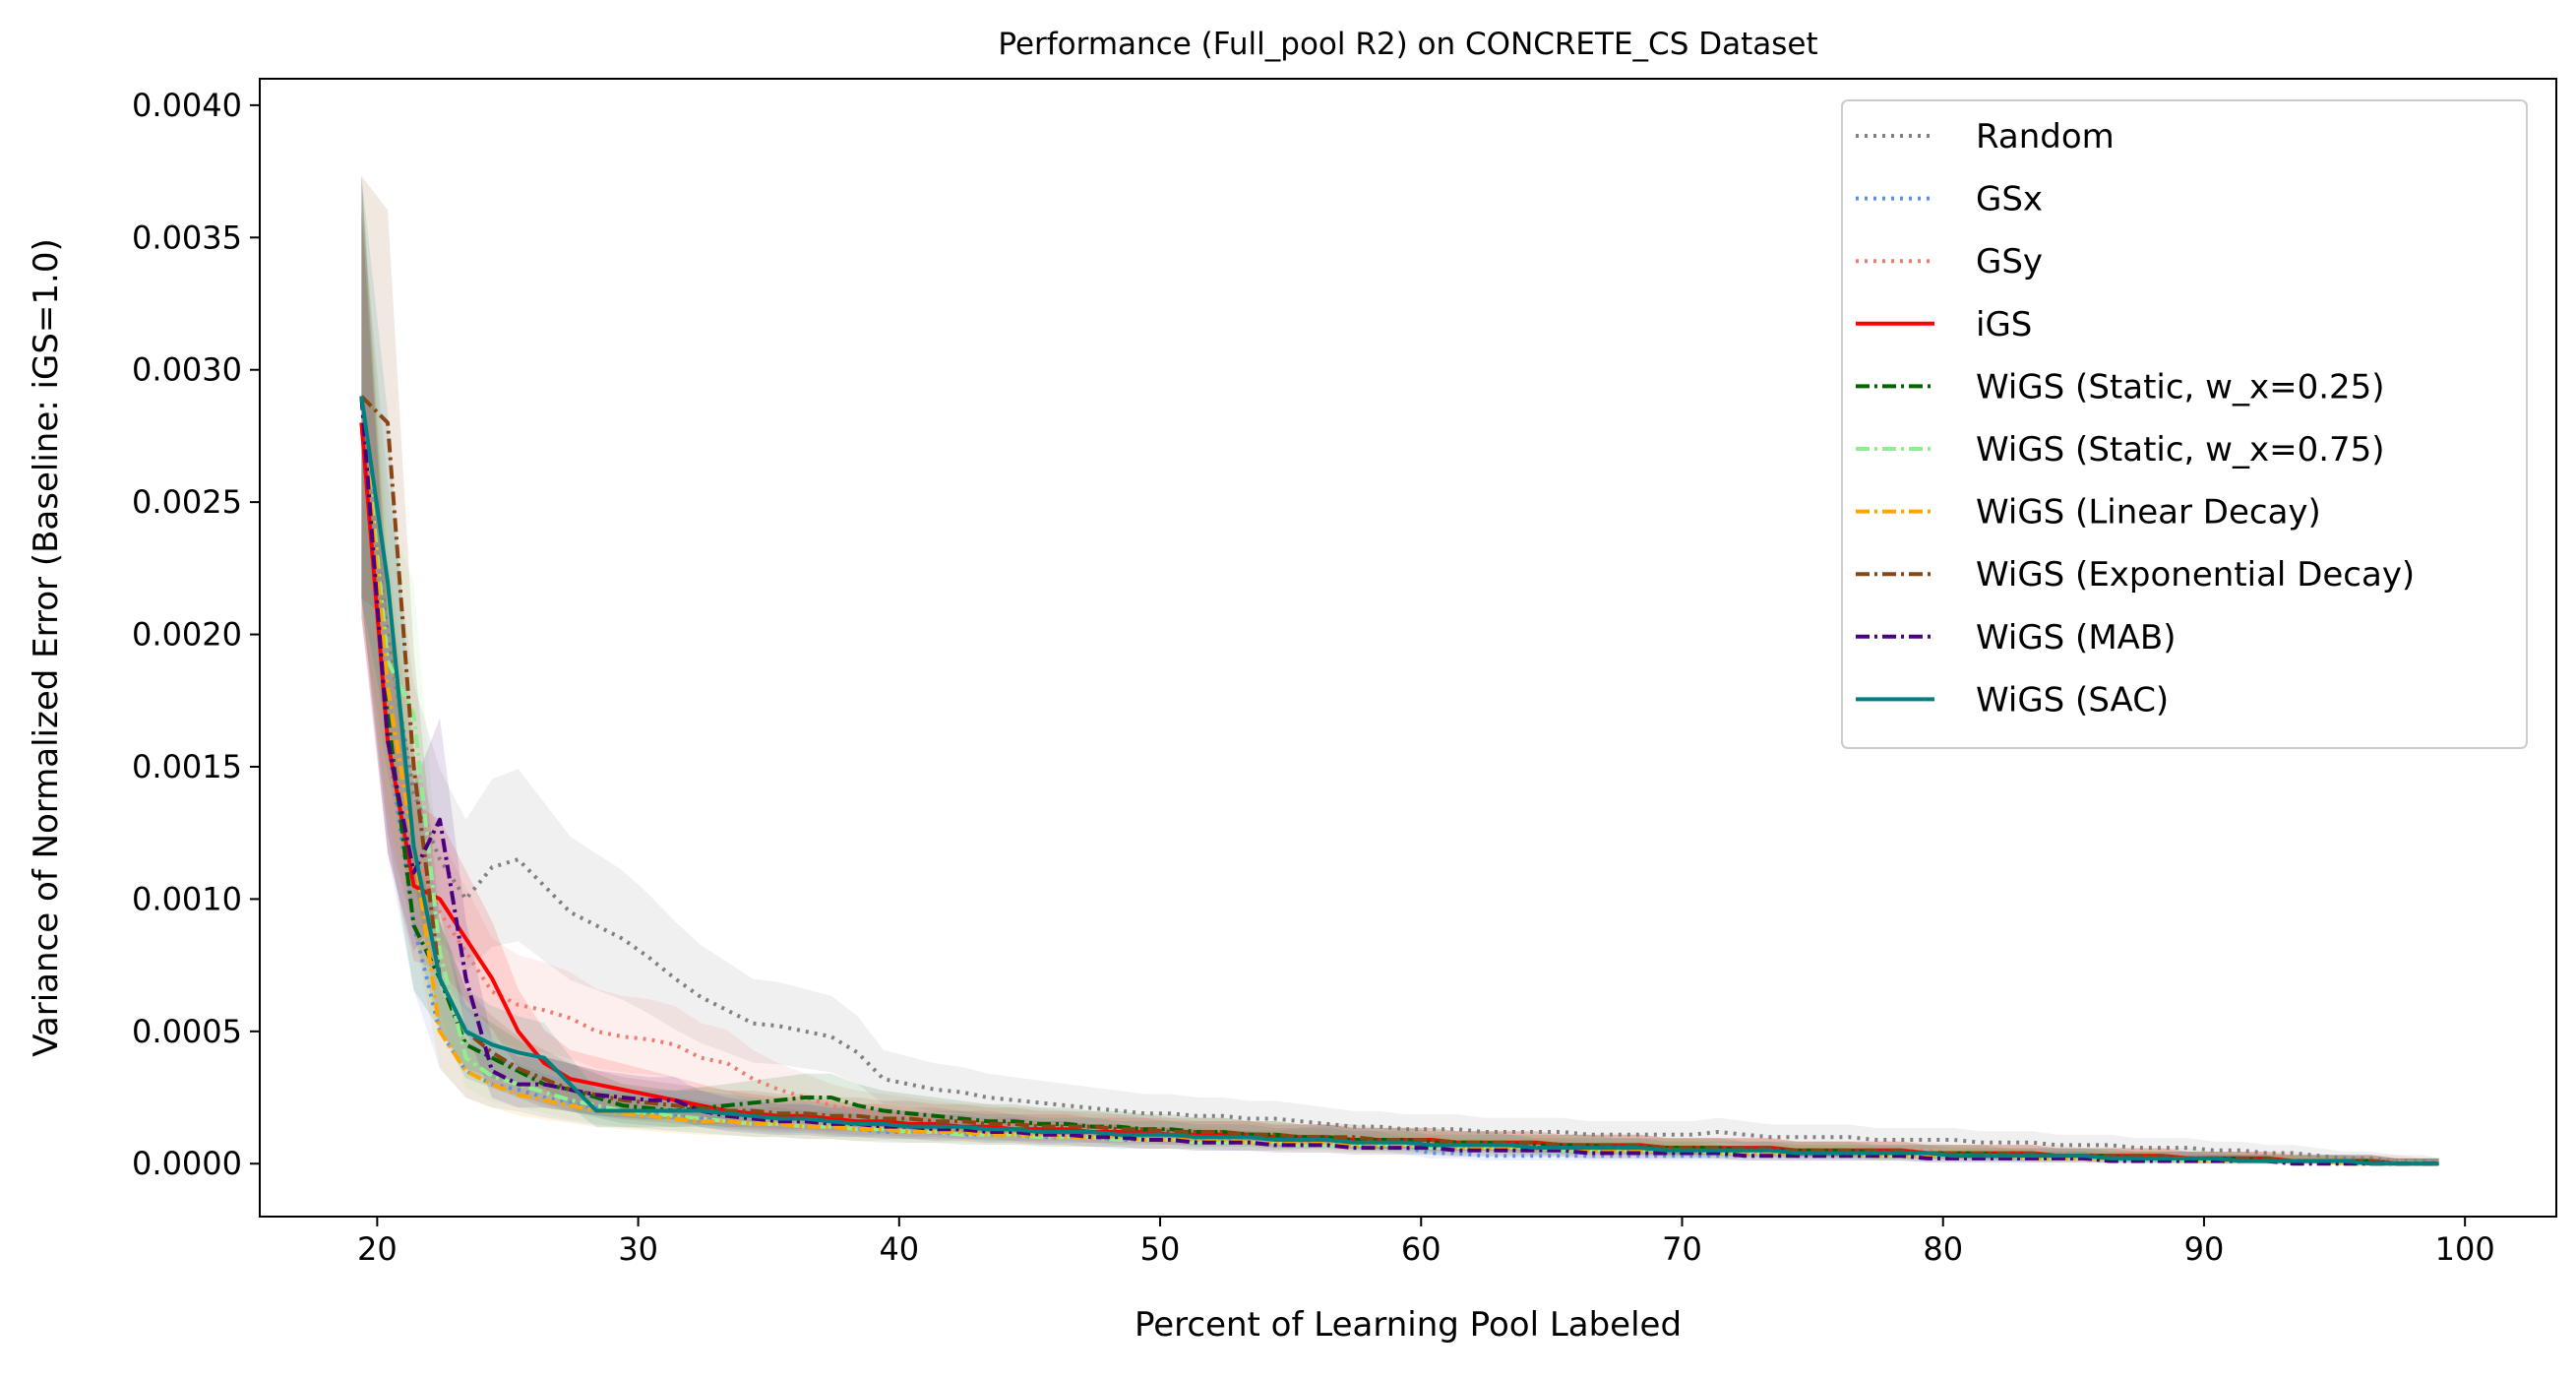  I want to click on x-tick-label: 100, so click(2465, 1249).